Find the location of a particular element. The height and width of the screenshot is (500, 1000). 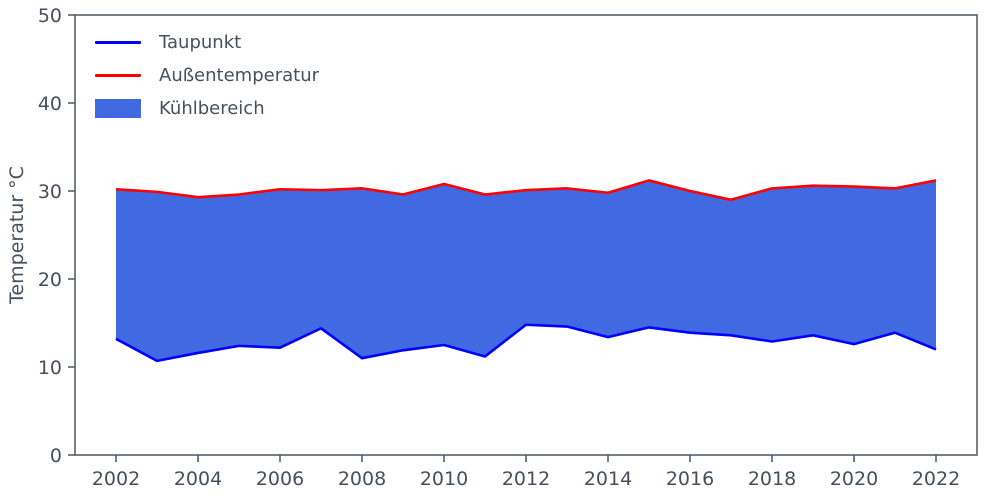

taupunkt-line is located at coordinates (526, 343).